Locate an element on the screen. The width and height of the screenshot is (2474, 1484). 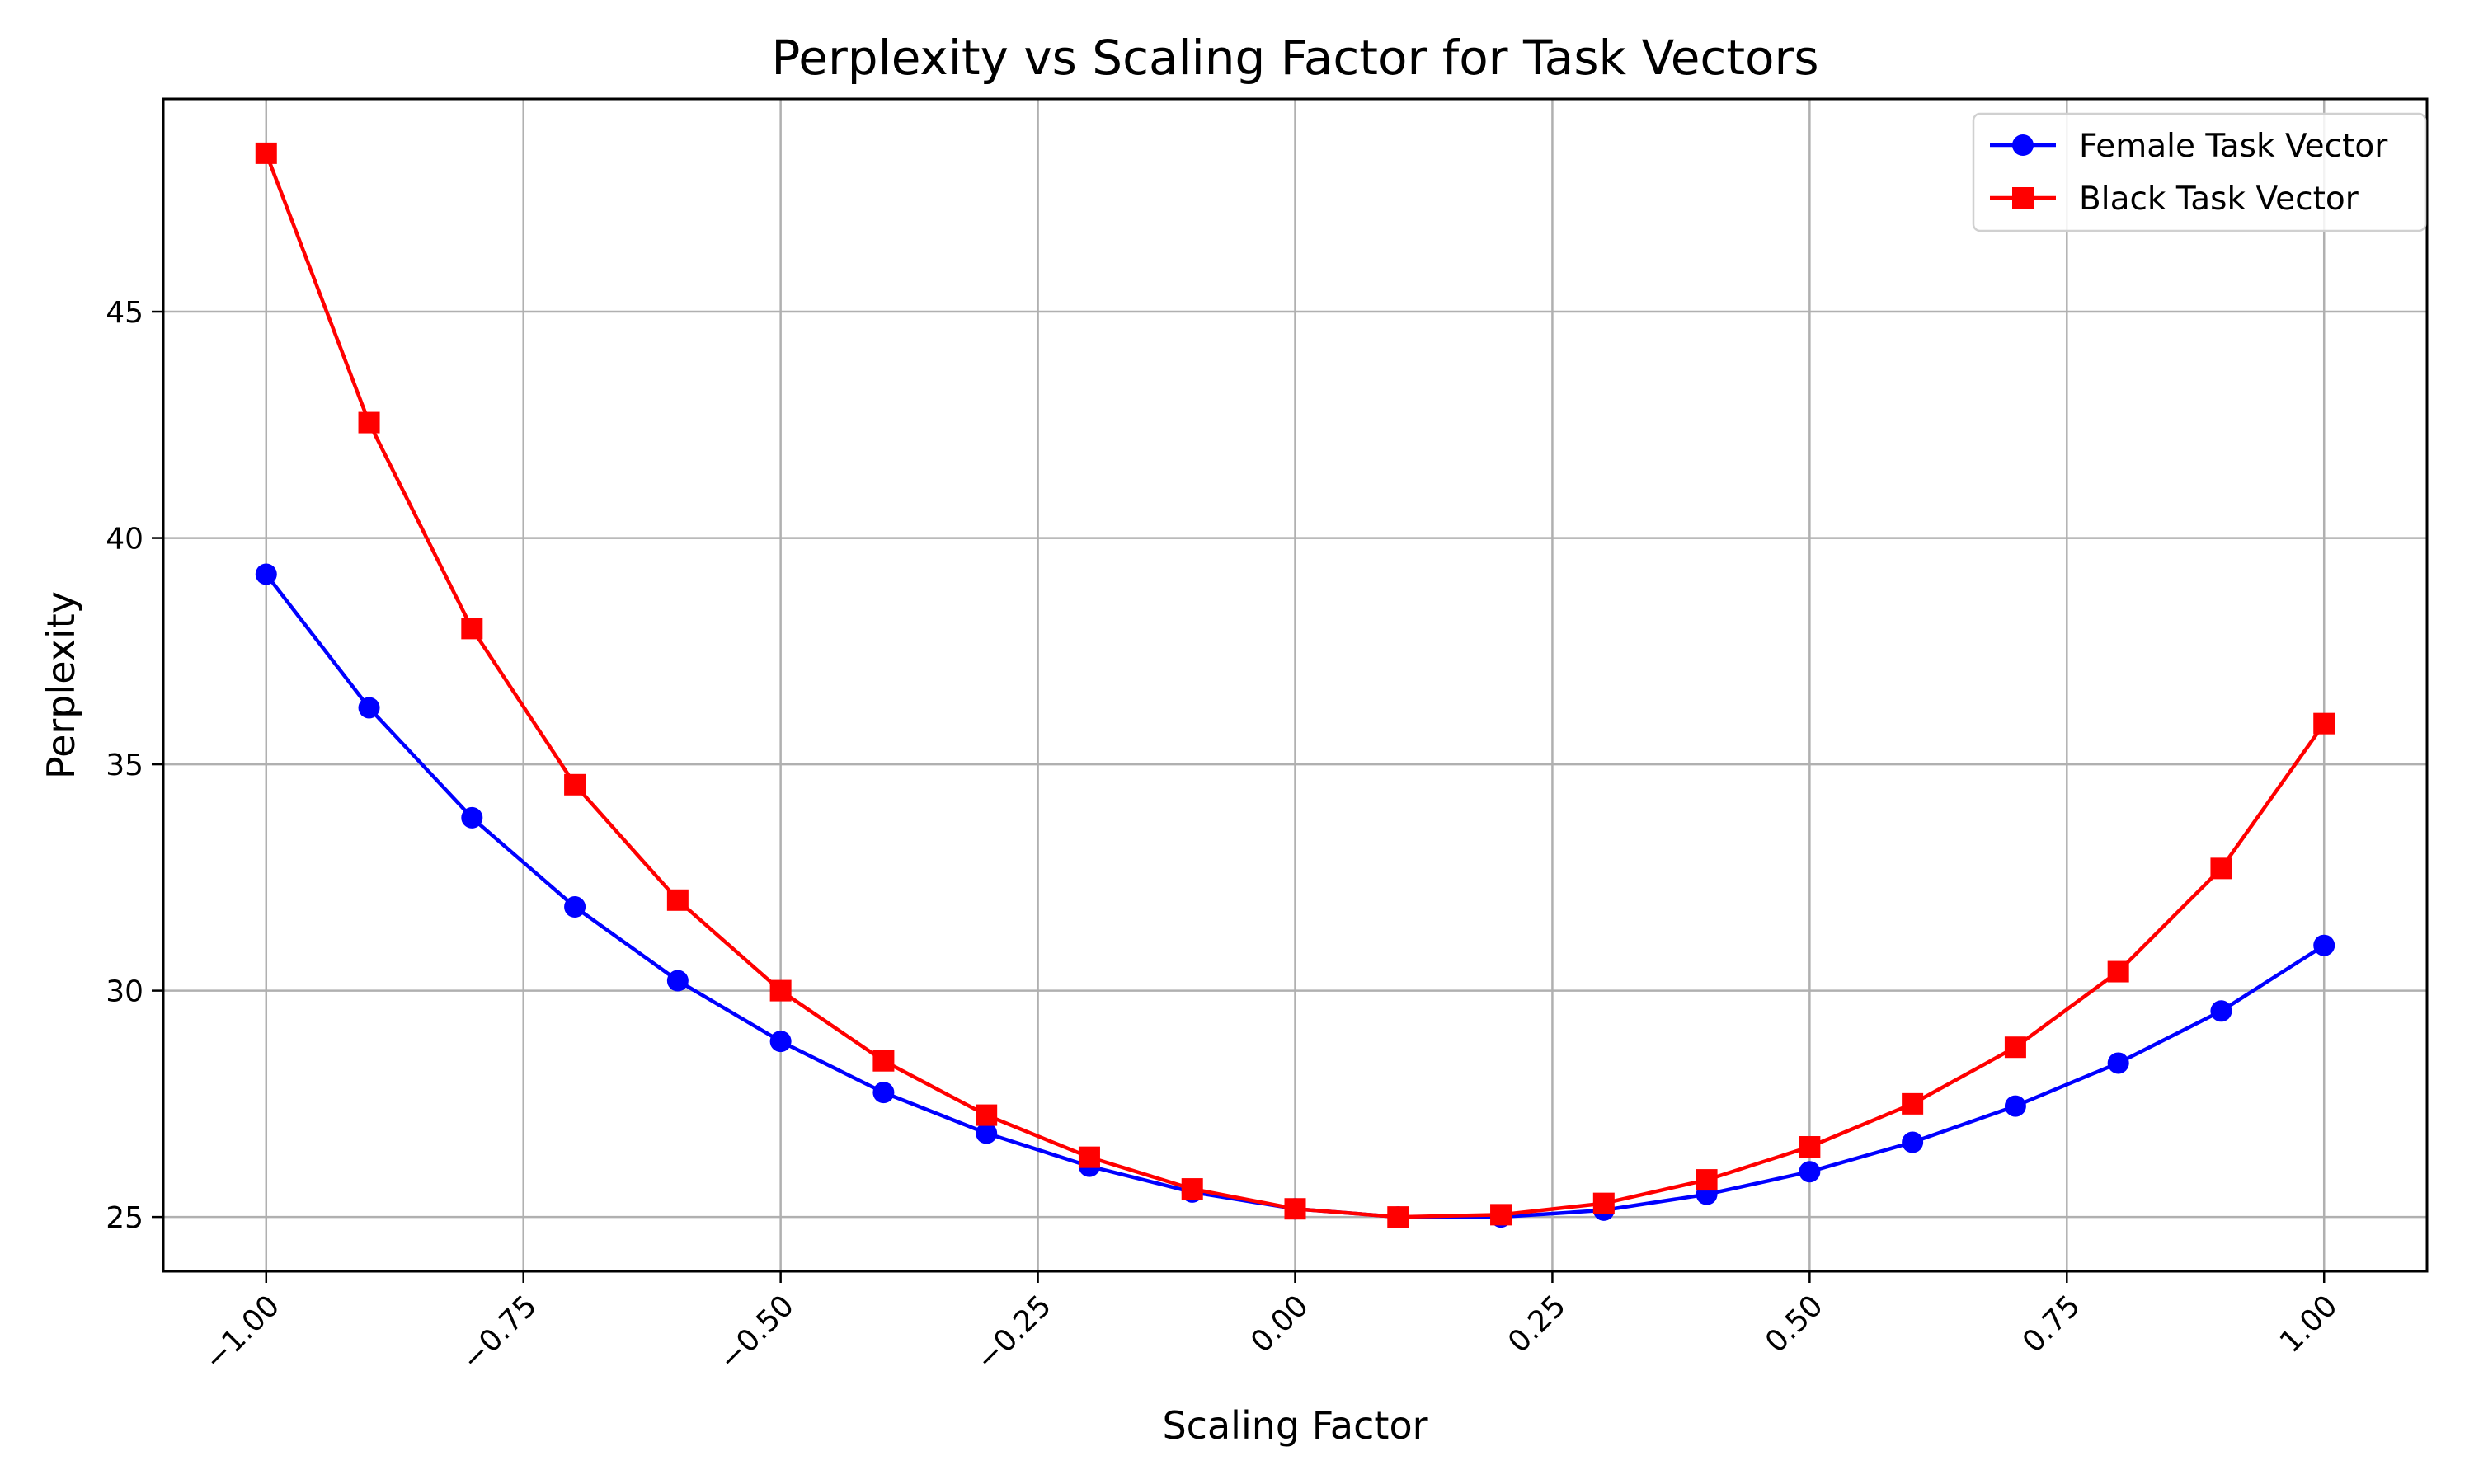
legend: Female Task Vector Black Task Vector is located at coordinates (2199, 172).